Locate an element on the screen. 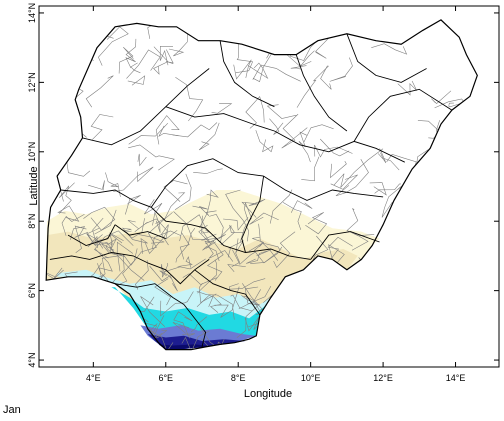 The width and height of the screenshot is (504, 421). y-tick-label: 4°N is located at coordinates (32, 360).